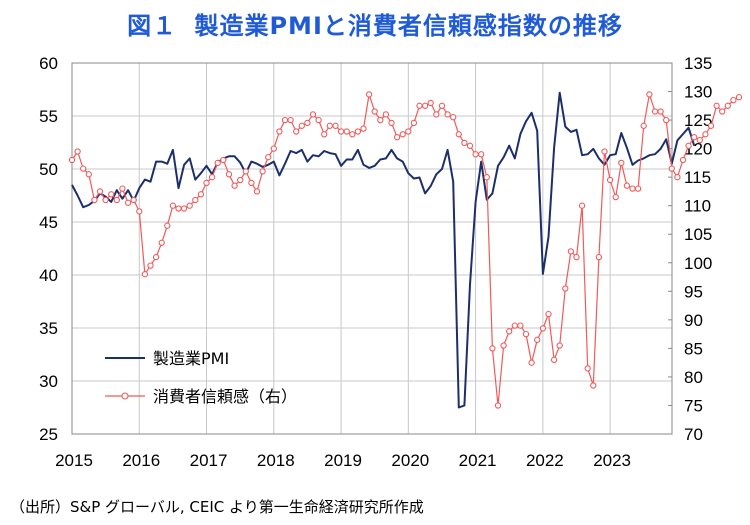 The height and width of the screenshot is (525, 750). Describe the element at coordinates (410, 460) in the screenshot. I see `x-tick-label: 2020` at that location.